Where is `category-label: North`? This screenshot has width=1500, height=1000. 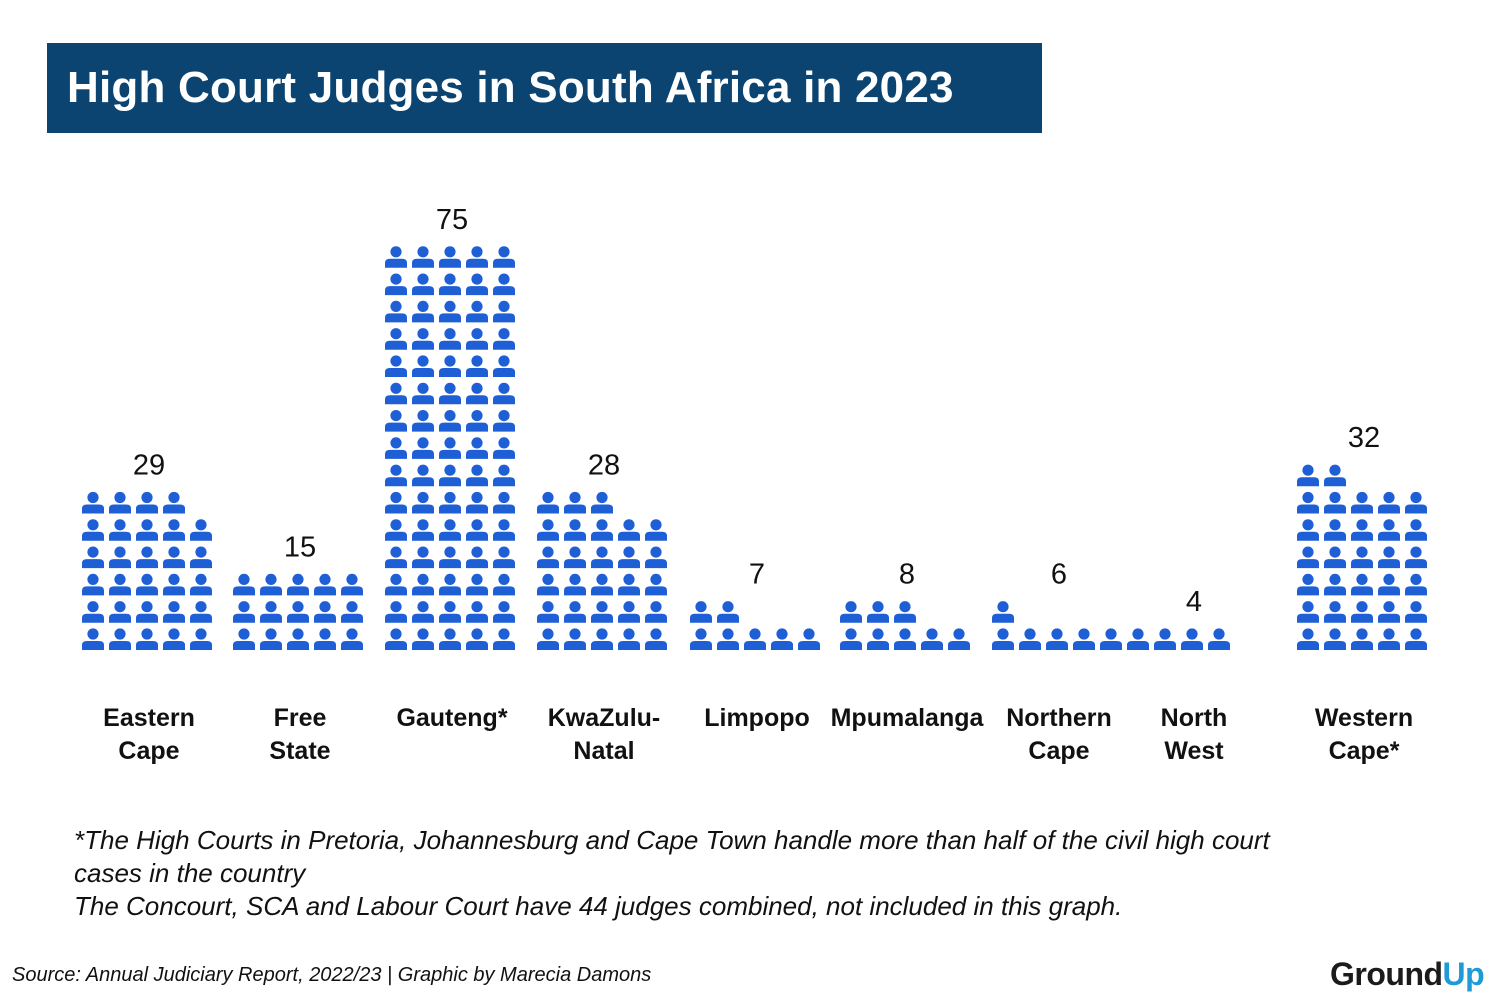
category-label: North is located at coordinates (1194, 718).